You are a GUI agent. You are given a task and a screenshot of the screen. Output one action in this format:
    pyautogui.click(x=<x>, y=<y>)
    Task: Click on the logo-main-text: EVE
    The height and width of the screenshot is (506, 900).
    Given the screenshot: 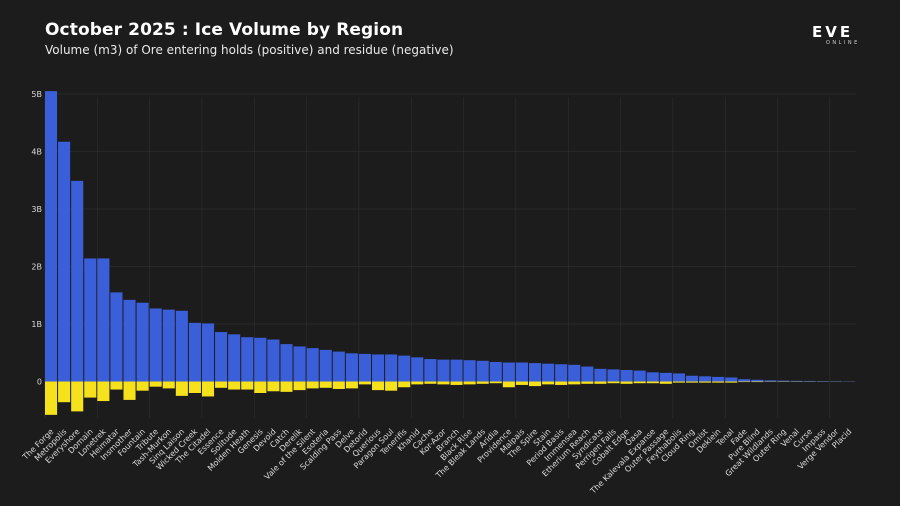 What is the action you would take?
    pyautogui.click(x=833, y=32)
    